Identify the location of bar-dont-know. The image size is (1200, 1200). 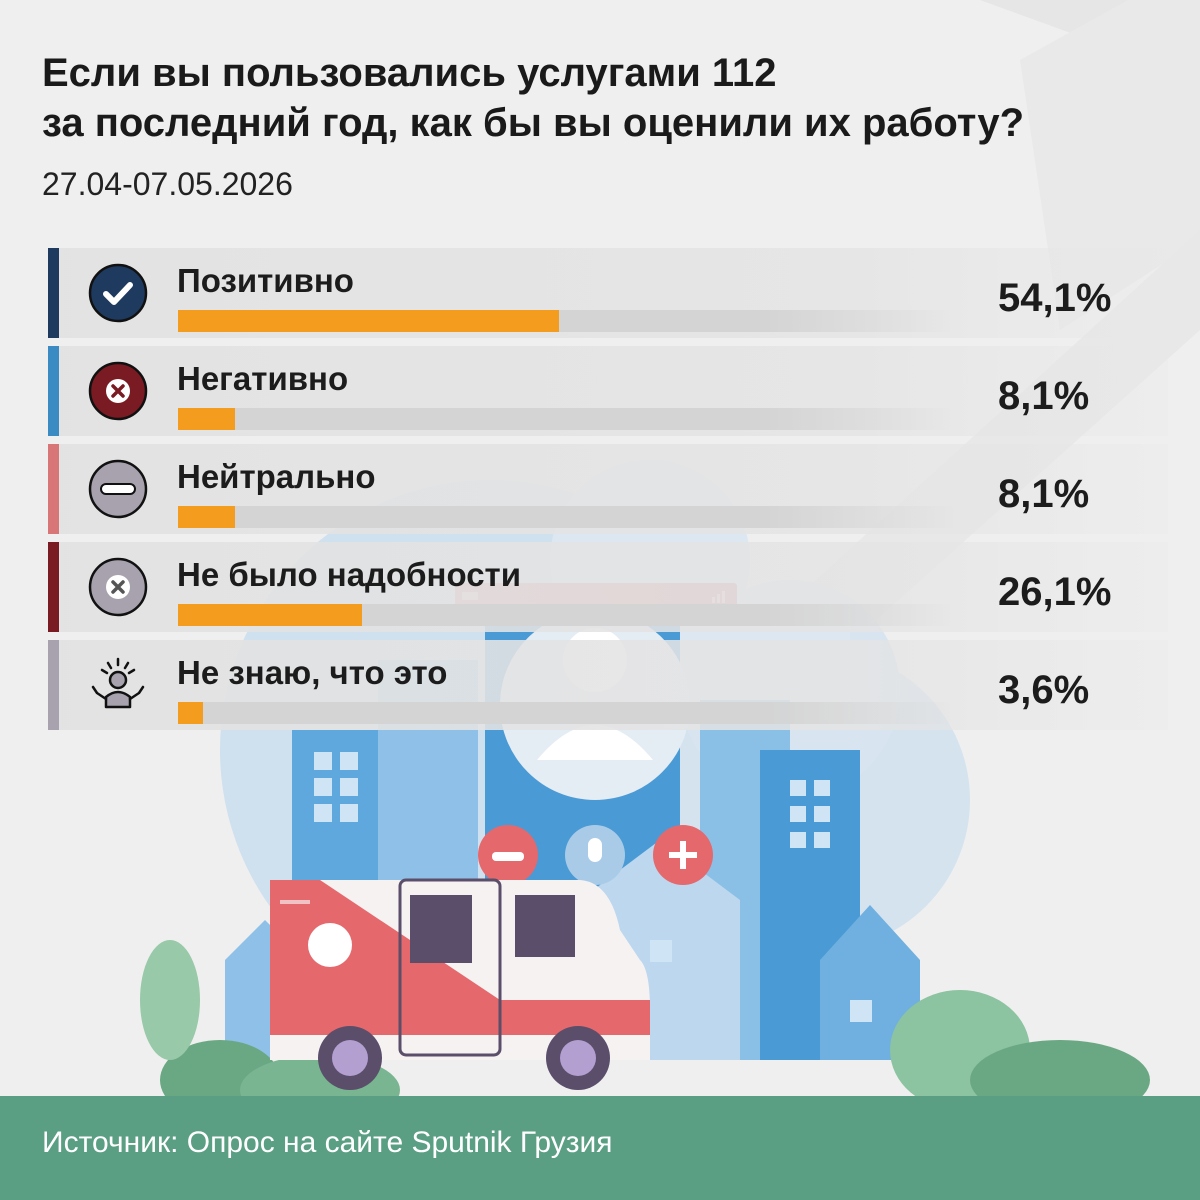
(191, 713).